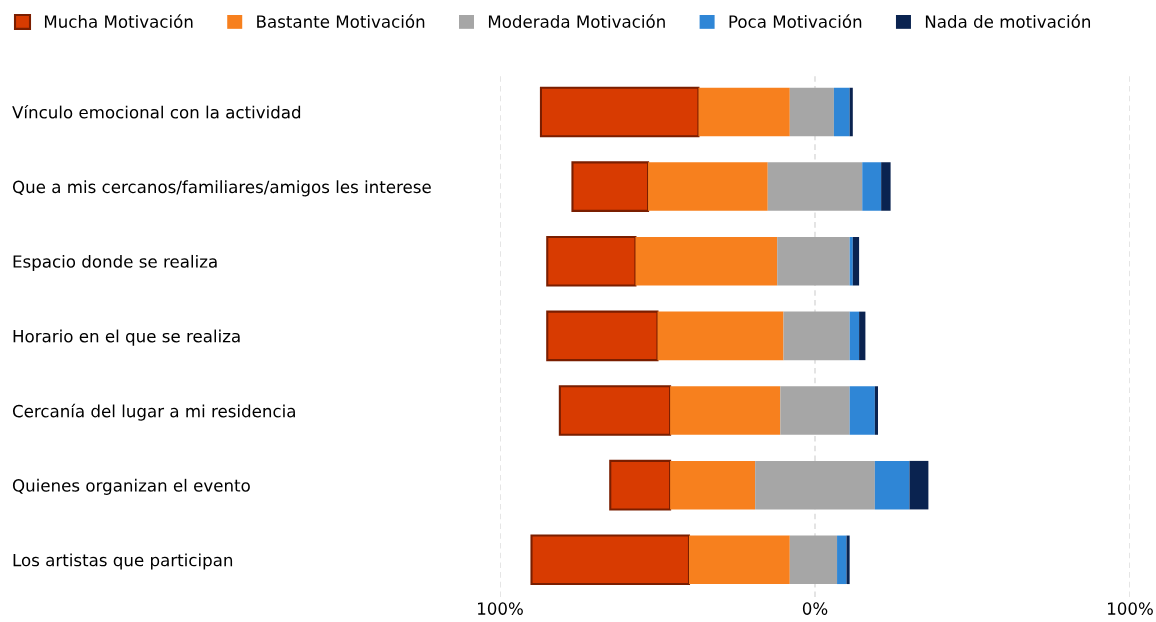 The image size is (1156, 622). I want to click on y-tick-label: Horario en el que se realiza, so click(126, 337).